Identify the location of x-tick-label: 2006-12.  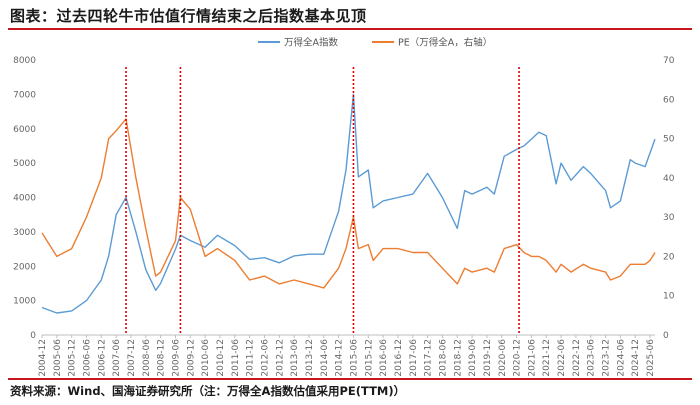
(102, 357).